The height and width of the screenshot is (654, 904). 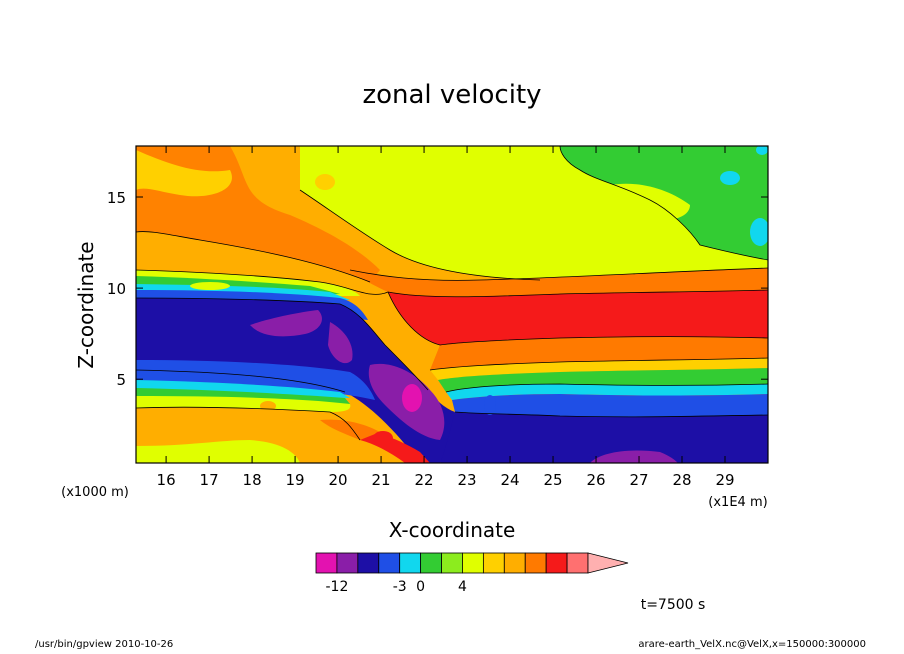 What do you see at coordinates (607, 392) in the screenshot?
I see `region-cyan-band` at bounding box center [607, 392].